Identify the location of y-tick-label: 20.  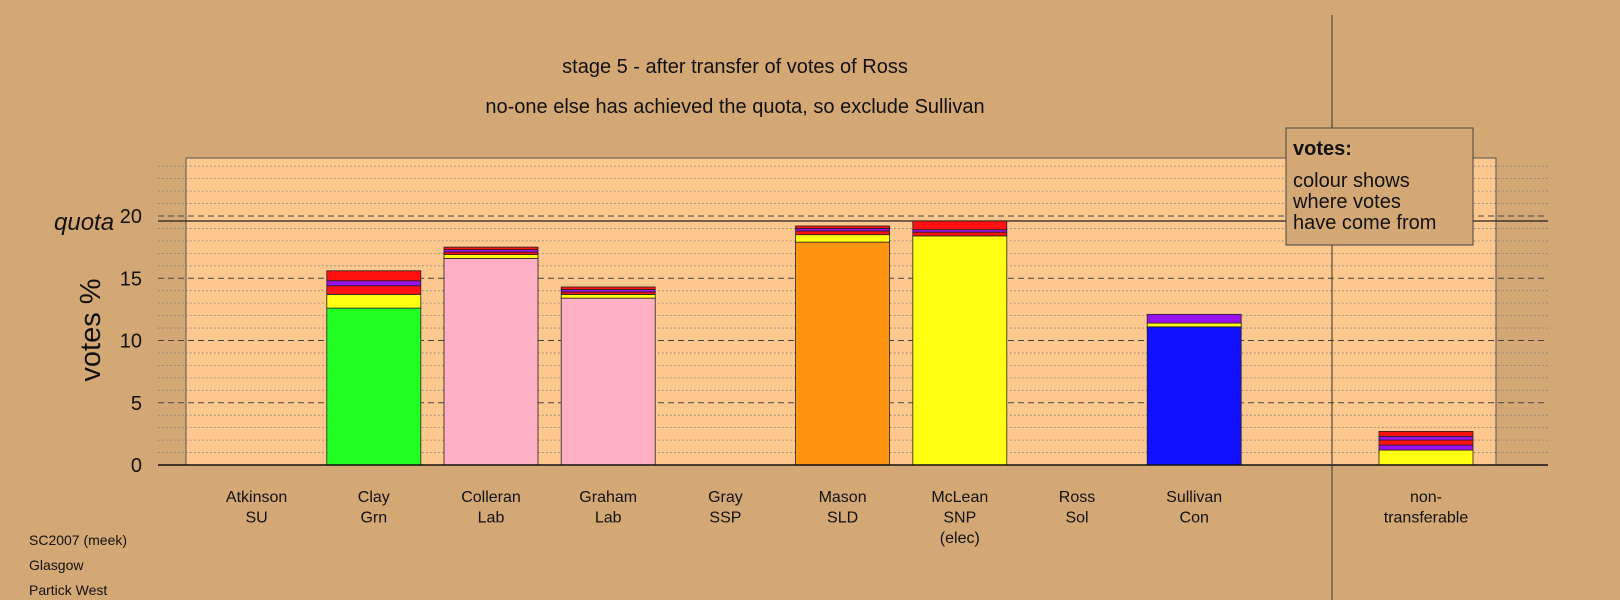
(131, 217).